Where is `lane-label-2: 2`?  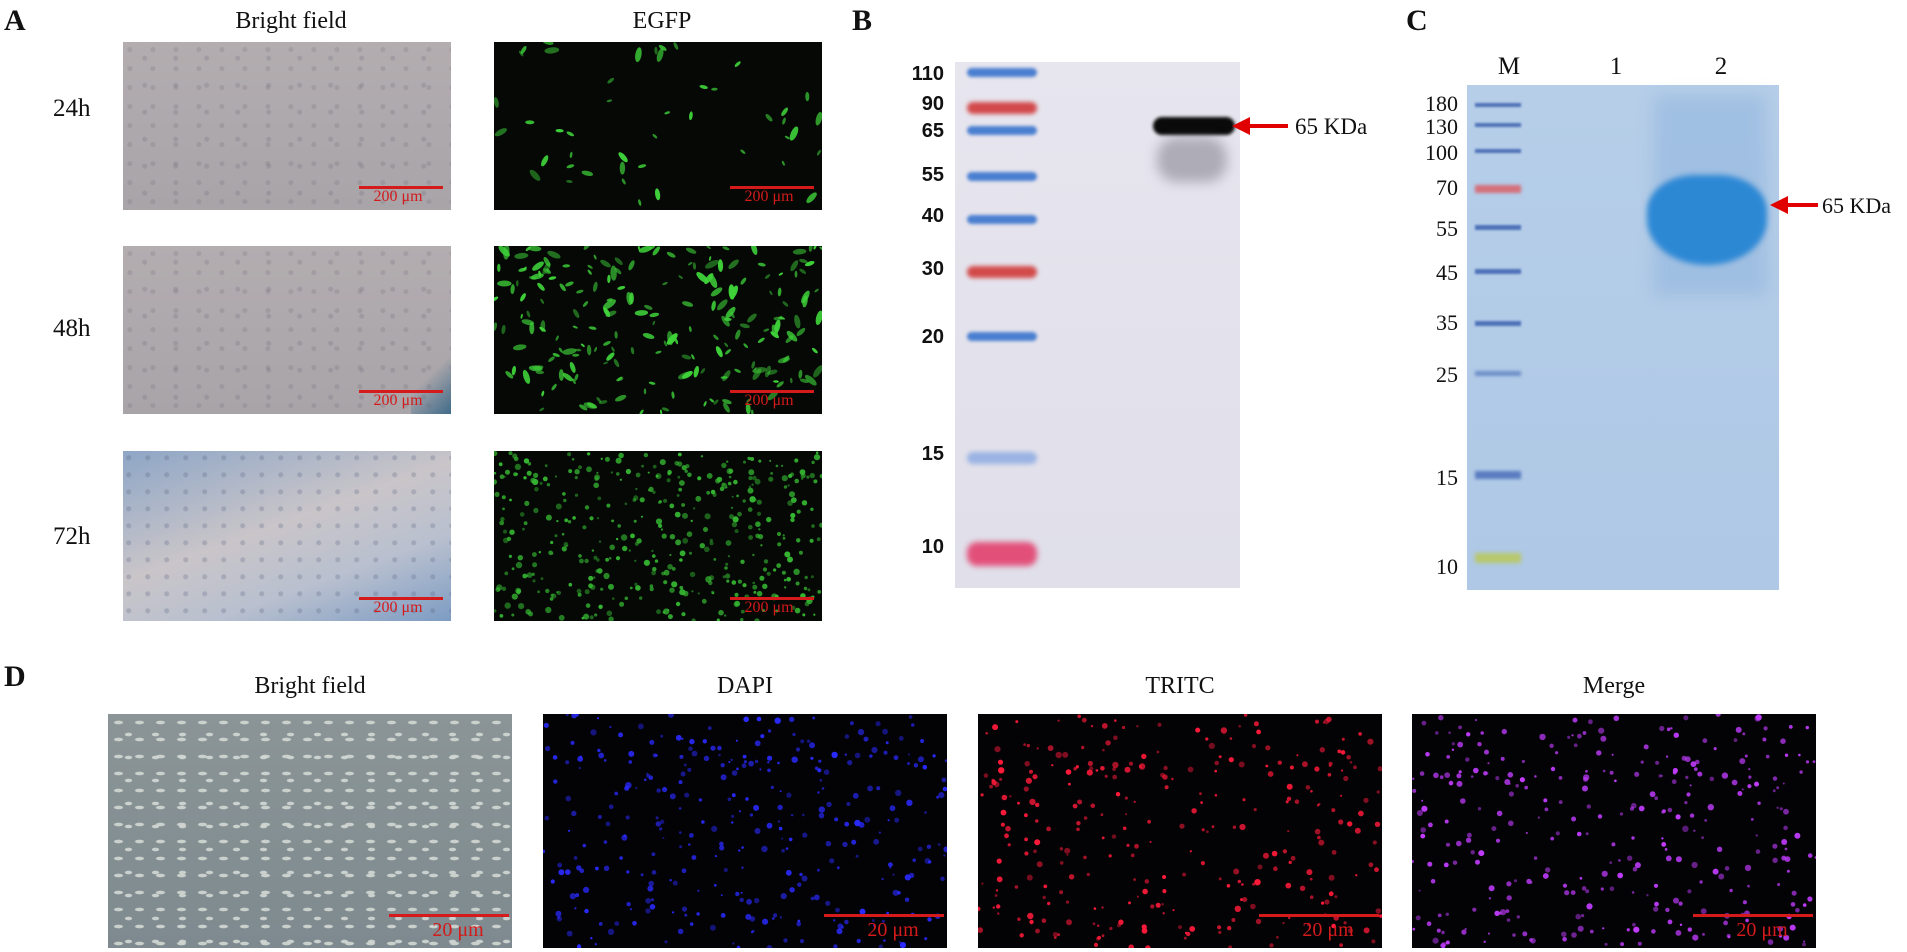
lane-label-2: 2 is located at coordinates (1721, 66).